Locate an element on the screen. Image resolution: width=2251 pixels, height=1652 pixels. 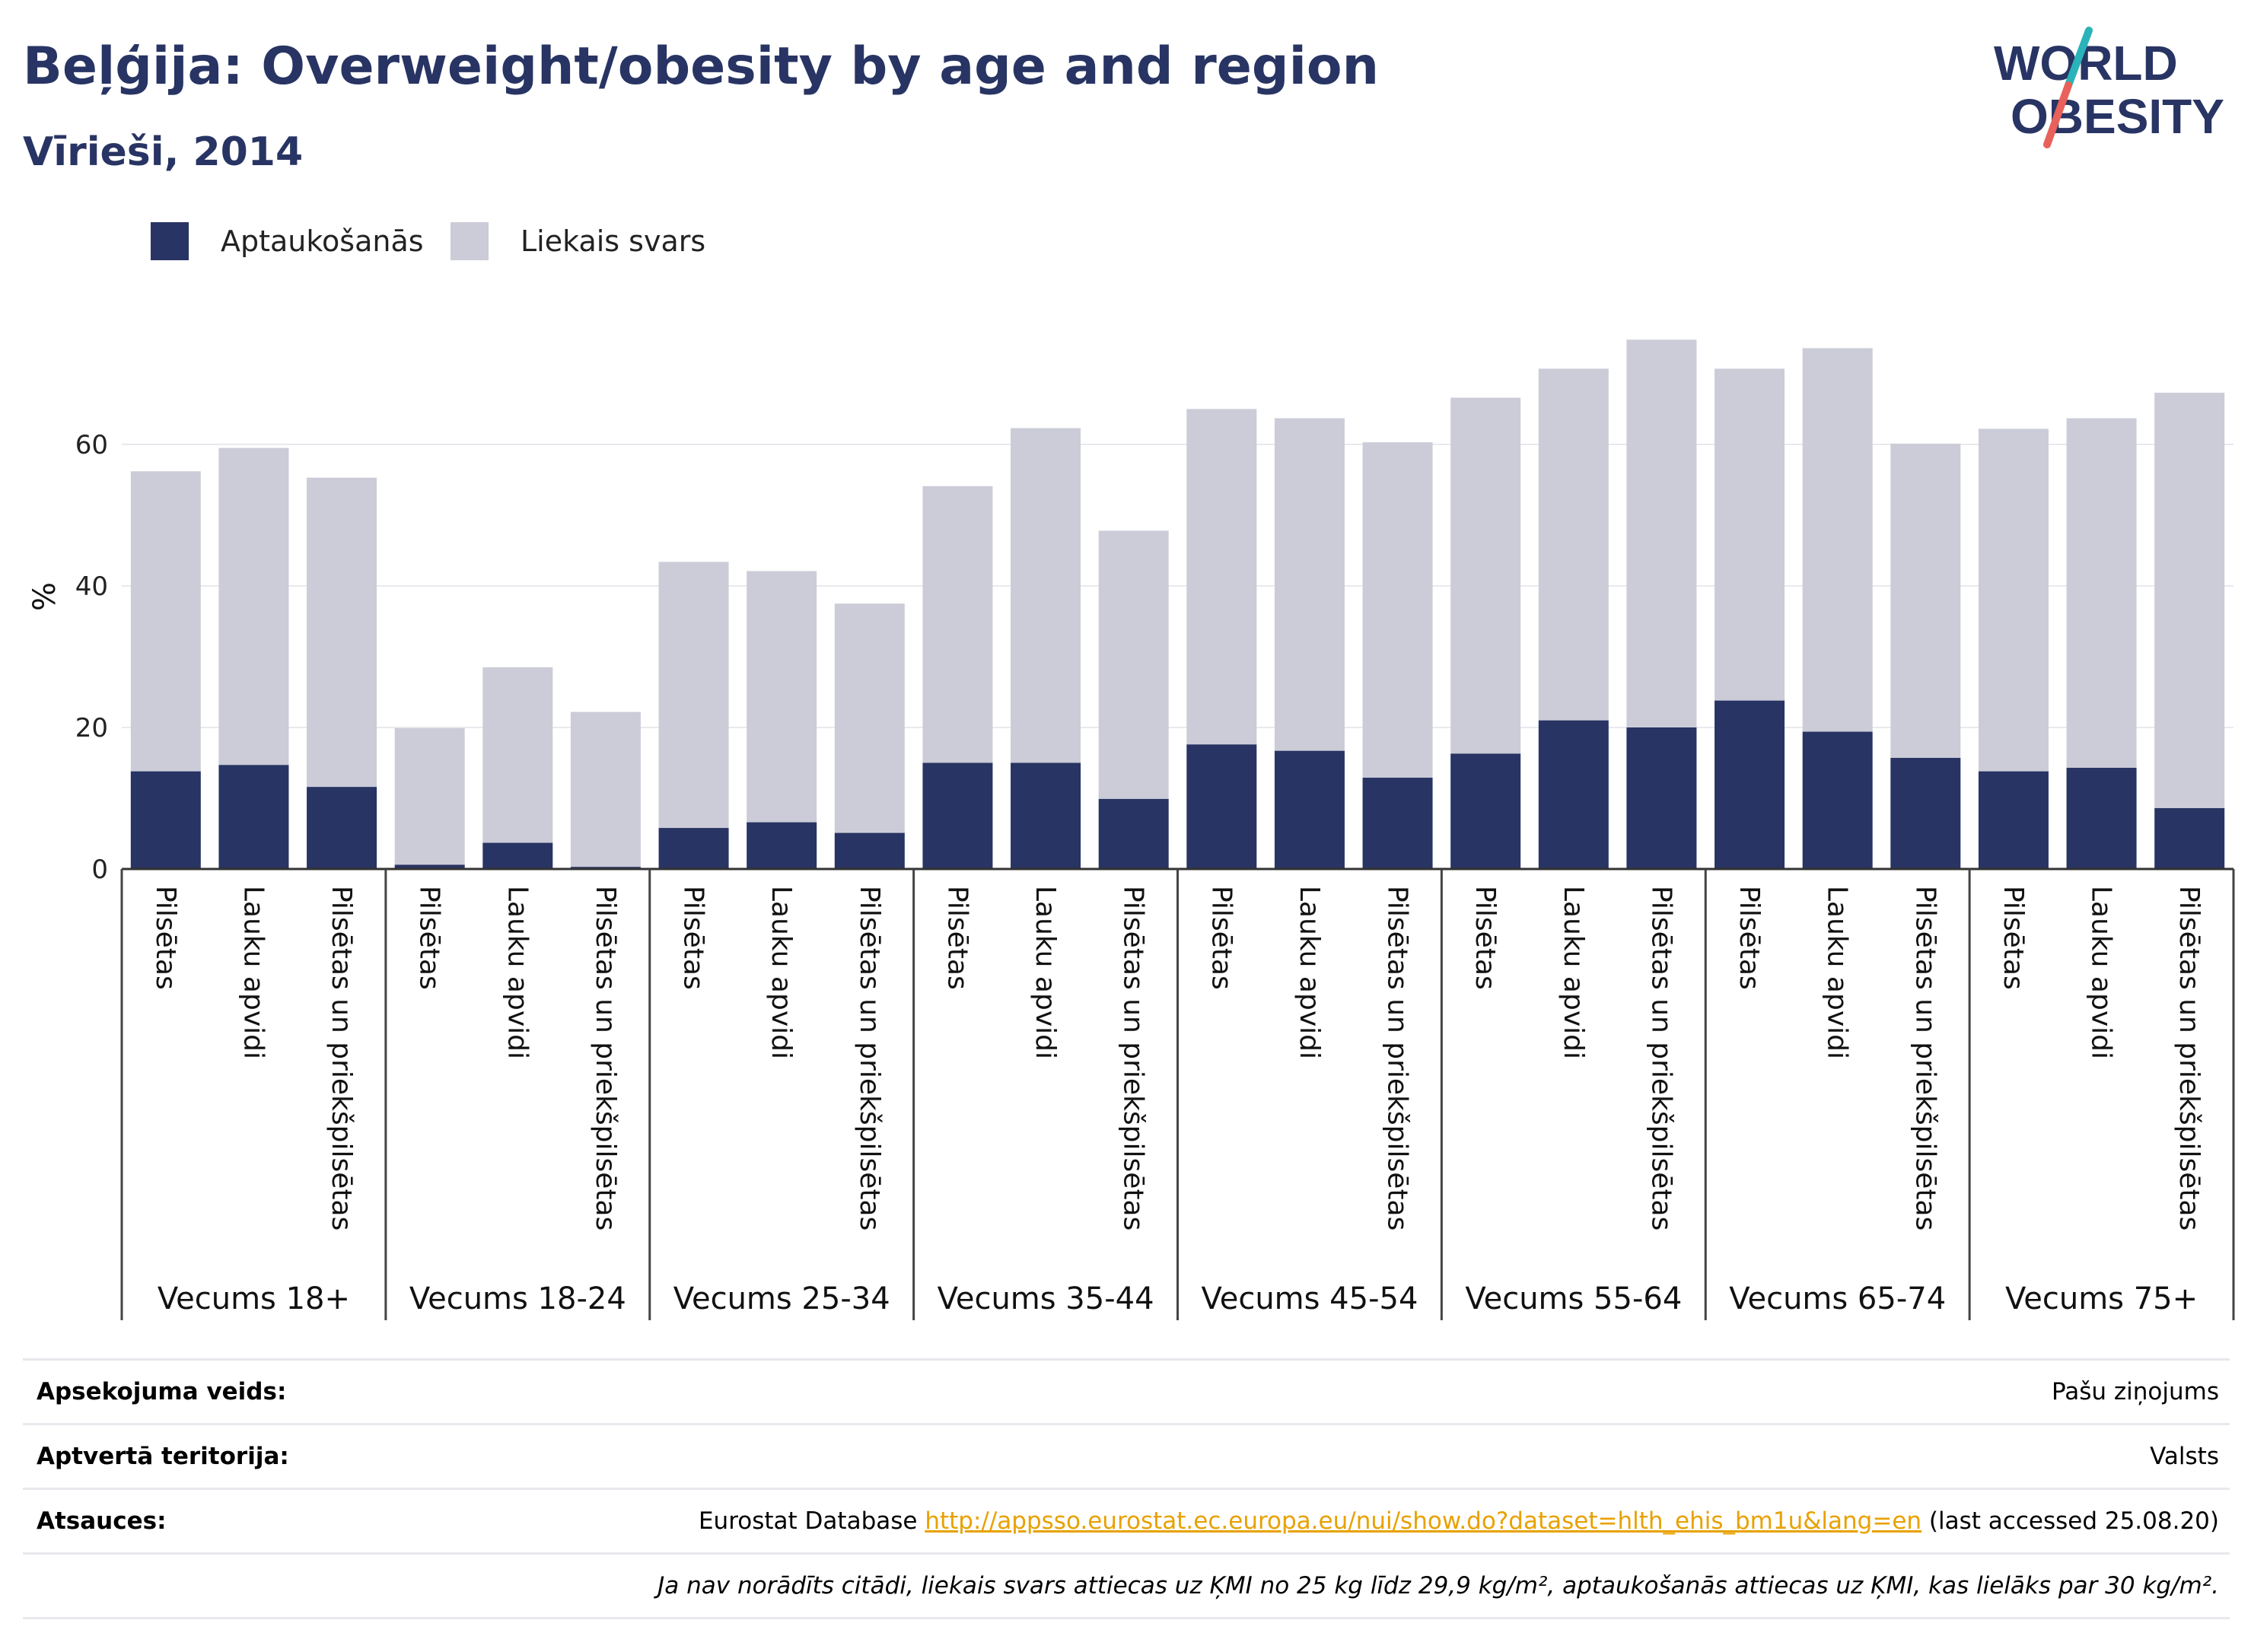
references-label: Atsauces: is located at coordinates (102, 1521).